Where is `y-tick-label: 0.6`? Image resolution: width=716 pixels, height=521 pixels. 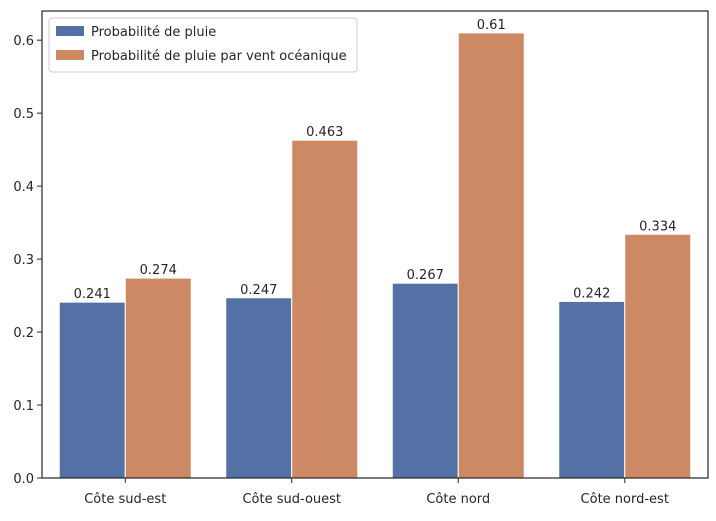
y-tick-label: 0.6 is located at coordinates (23, 41).